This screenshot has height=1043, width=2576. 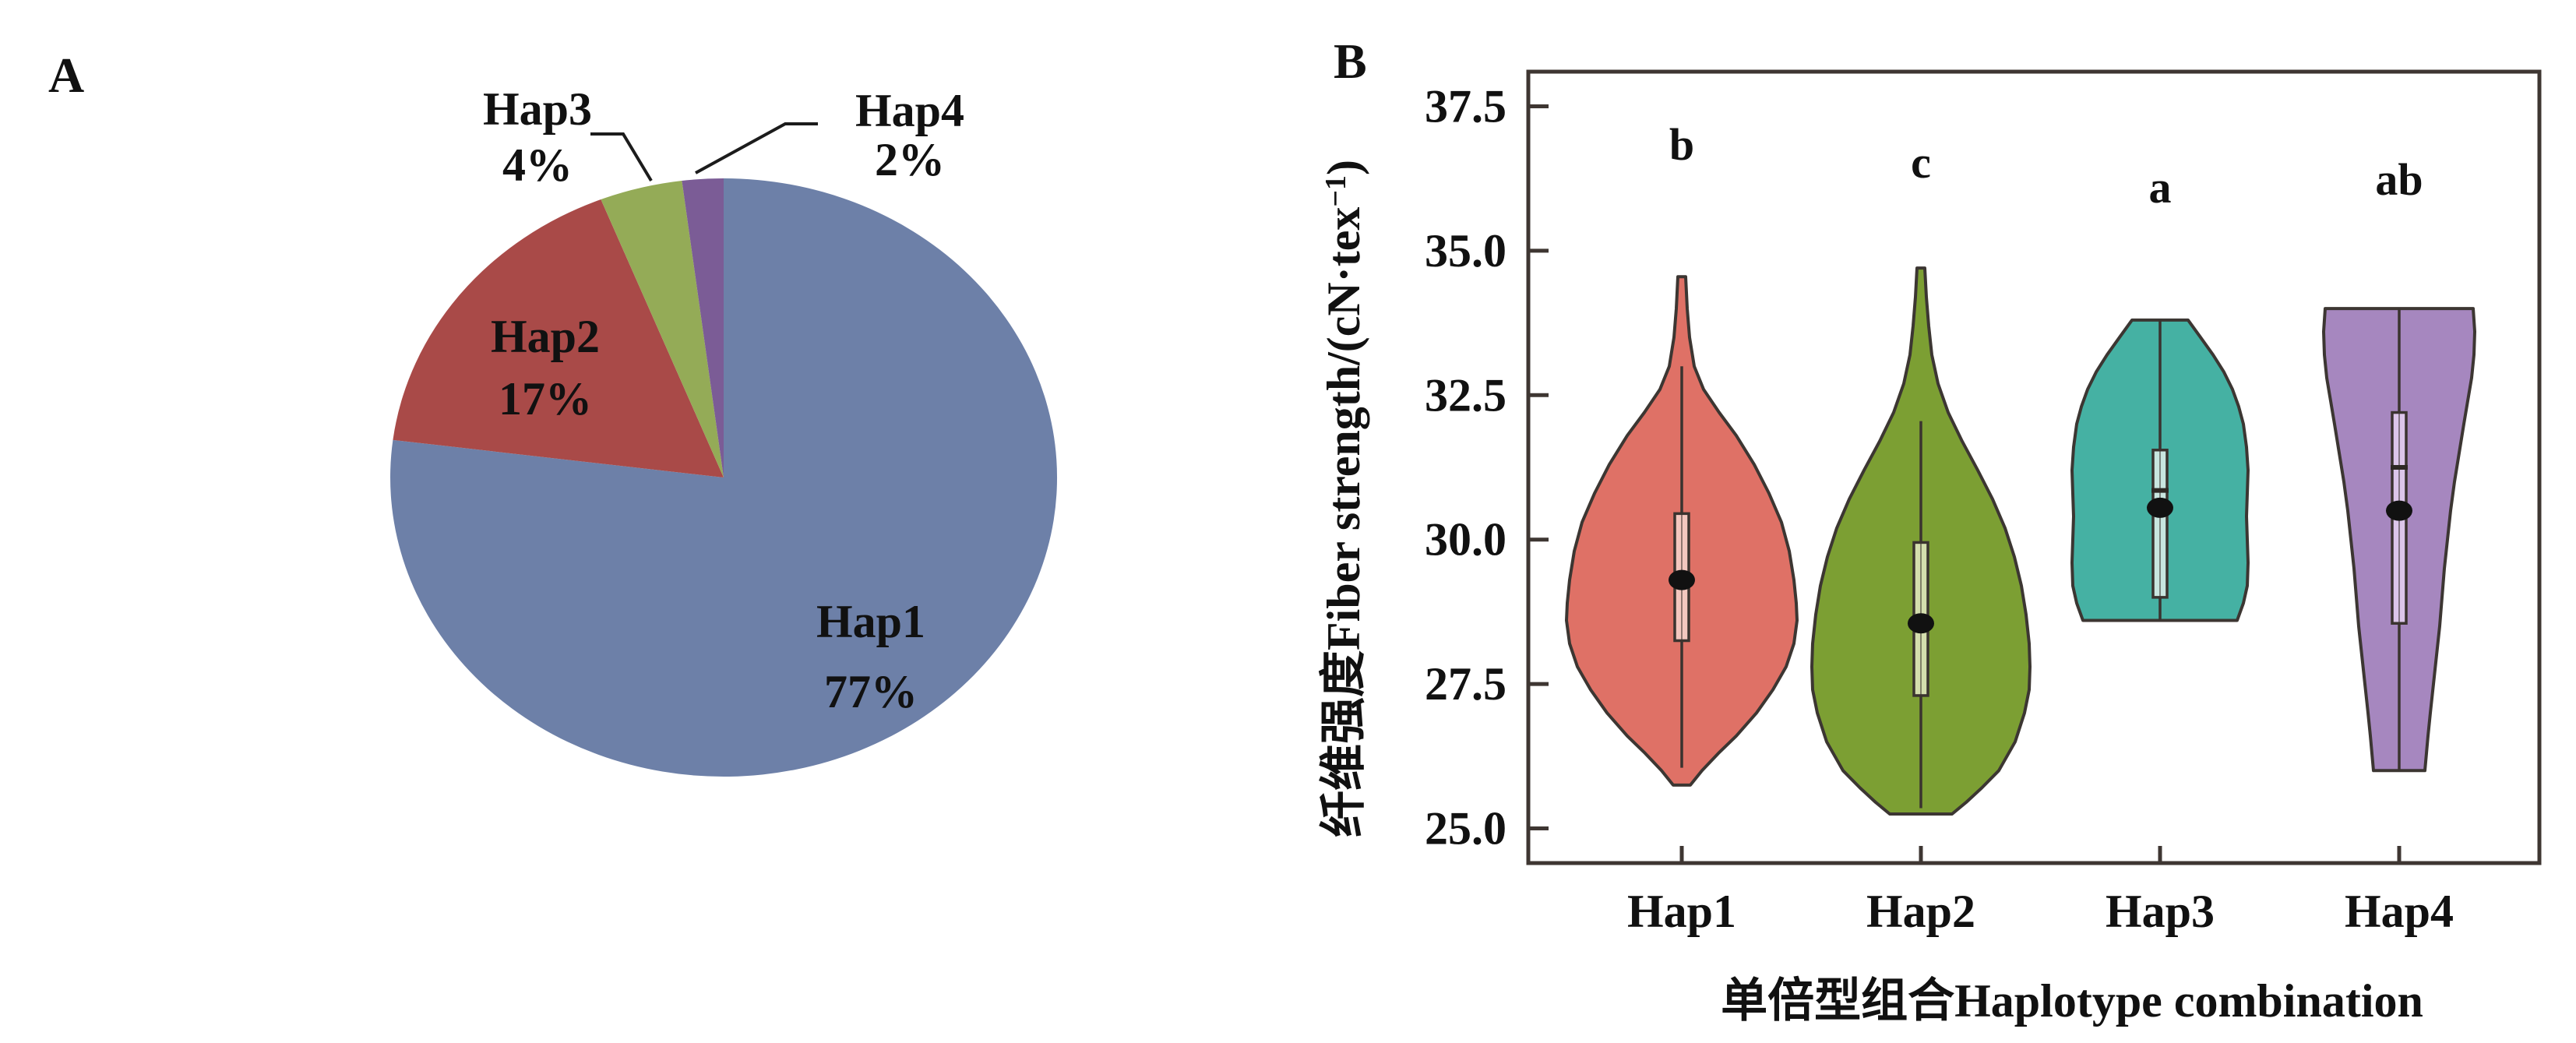 I want to click on y-tick-label-25.0: 25.0, so click(x=1465, y=829).